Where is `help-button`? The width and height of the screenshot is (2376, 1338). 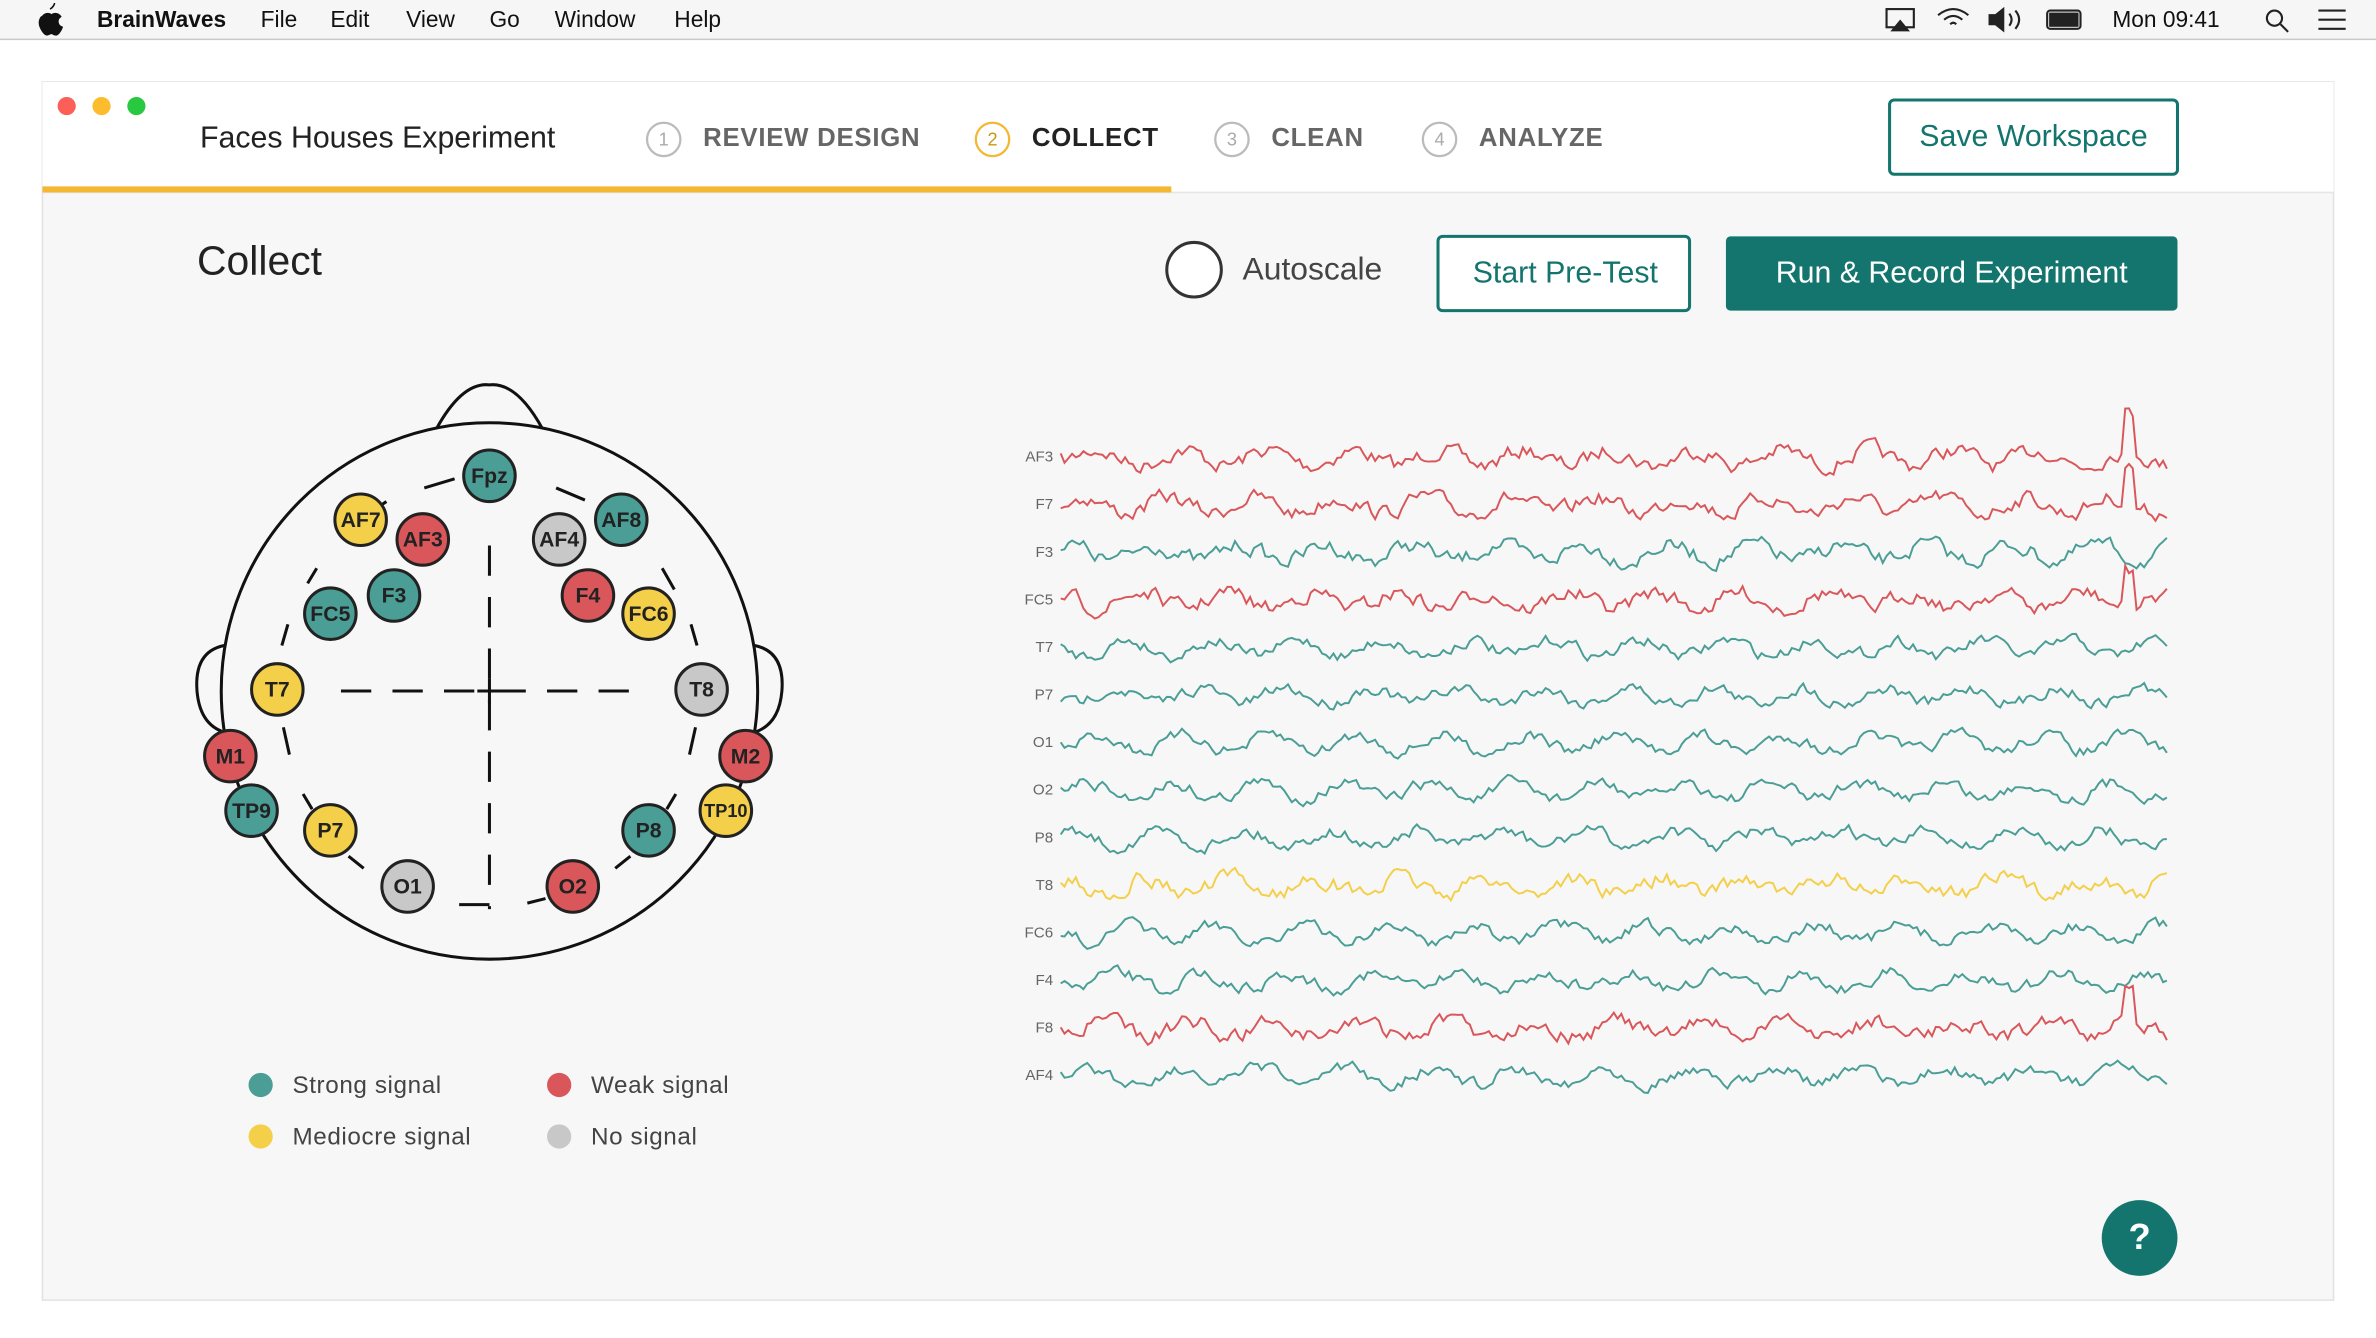
help-button is located at coordinates (2139, 1238).